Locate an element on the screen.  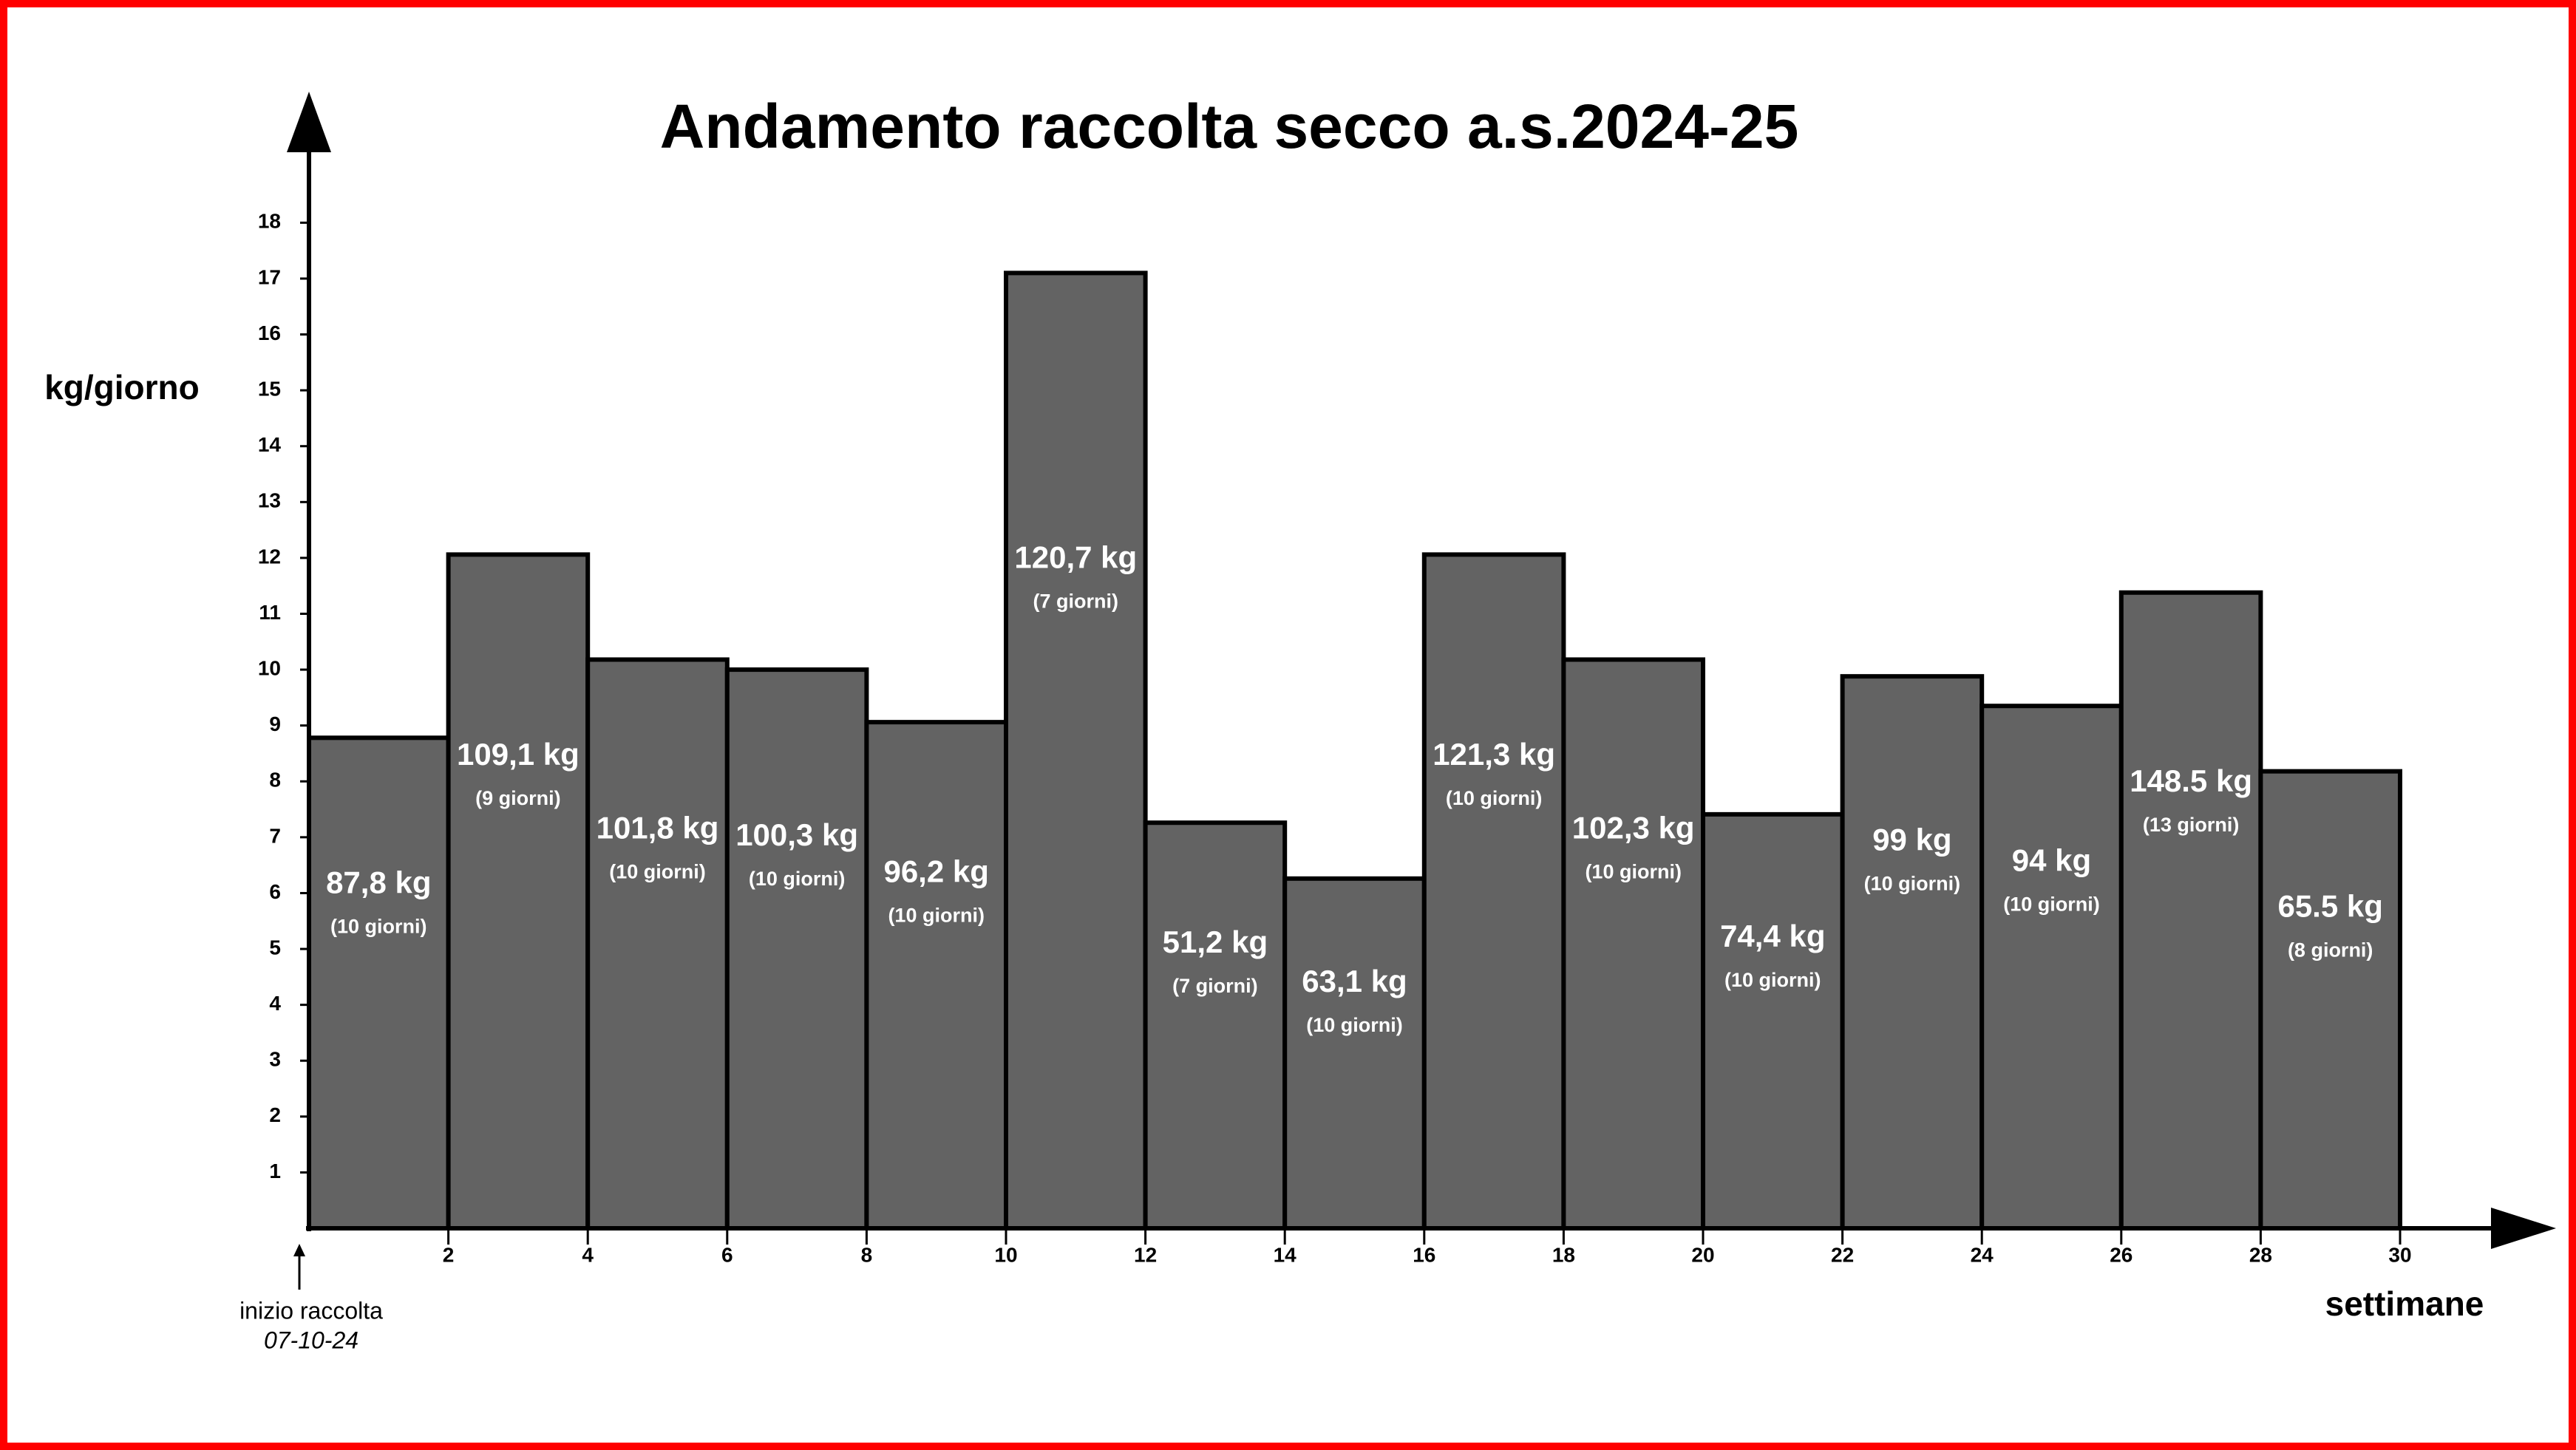
x-tick-label: 12 is located at coordinates (1145, 1255).